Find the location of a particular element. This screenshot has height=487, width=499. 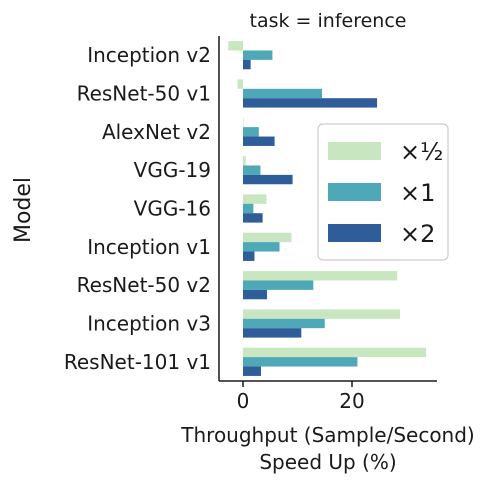

category-label: Inception v1 is located at coordinates (149, 247).